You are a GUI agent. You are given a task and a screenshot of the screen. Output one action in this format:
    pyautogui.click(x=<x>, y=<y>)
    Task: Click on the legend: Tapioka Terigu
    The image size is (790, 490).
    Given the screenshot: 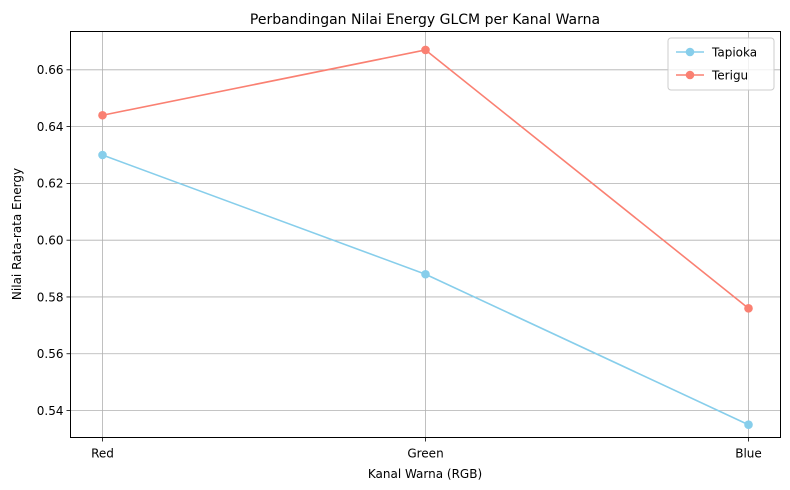 What is the action you would take?
    pyautogui.click(x=721, y=64)
    